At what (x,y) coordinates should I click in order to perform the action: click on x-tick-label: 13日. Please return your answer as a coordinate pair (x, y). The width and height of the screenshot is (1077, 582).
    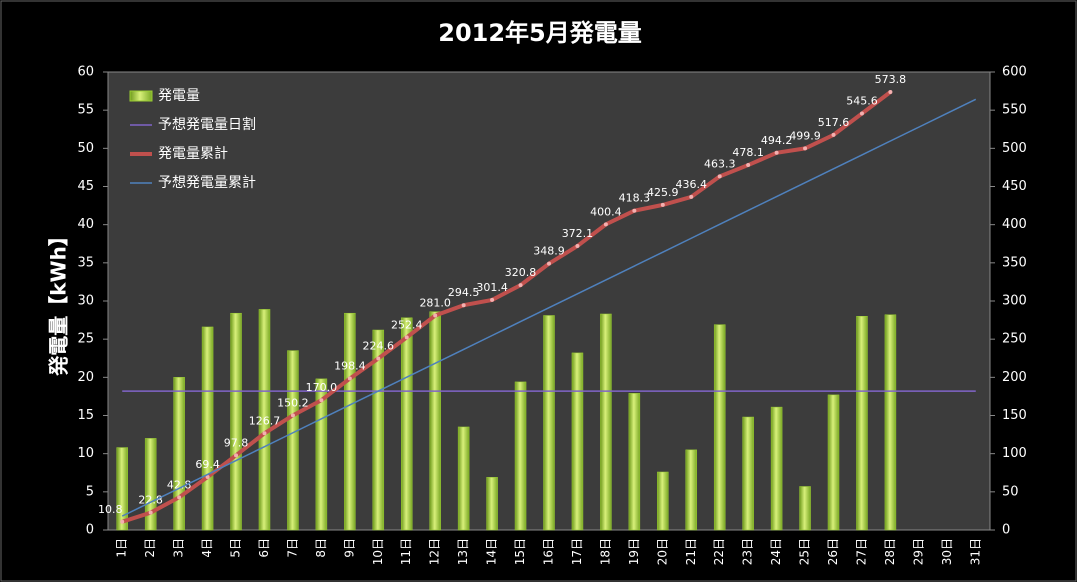
    Looking at the image, I should click on (463, 551).